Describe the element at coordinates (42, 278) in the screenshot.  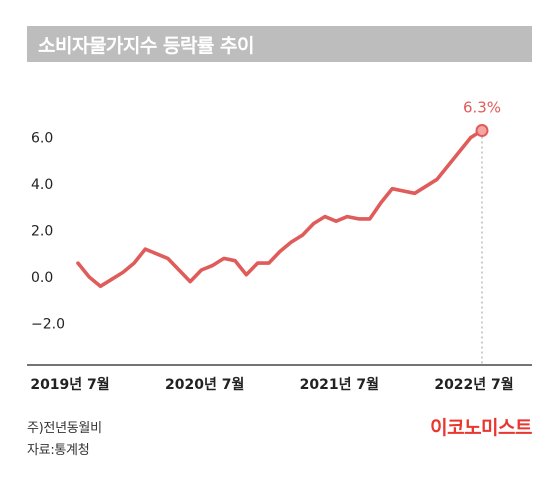
I see `y-tick-label: 0.0` at that location.